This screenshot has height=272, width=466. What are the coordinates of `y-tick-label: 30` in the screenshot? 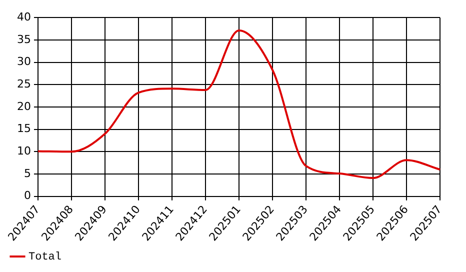 It's located at (23, 61).